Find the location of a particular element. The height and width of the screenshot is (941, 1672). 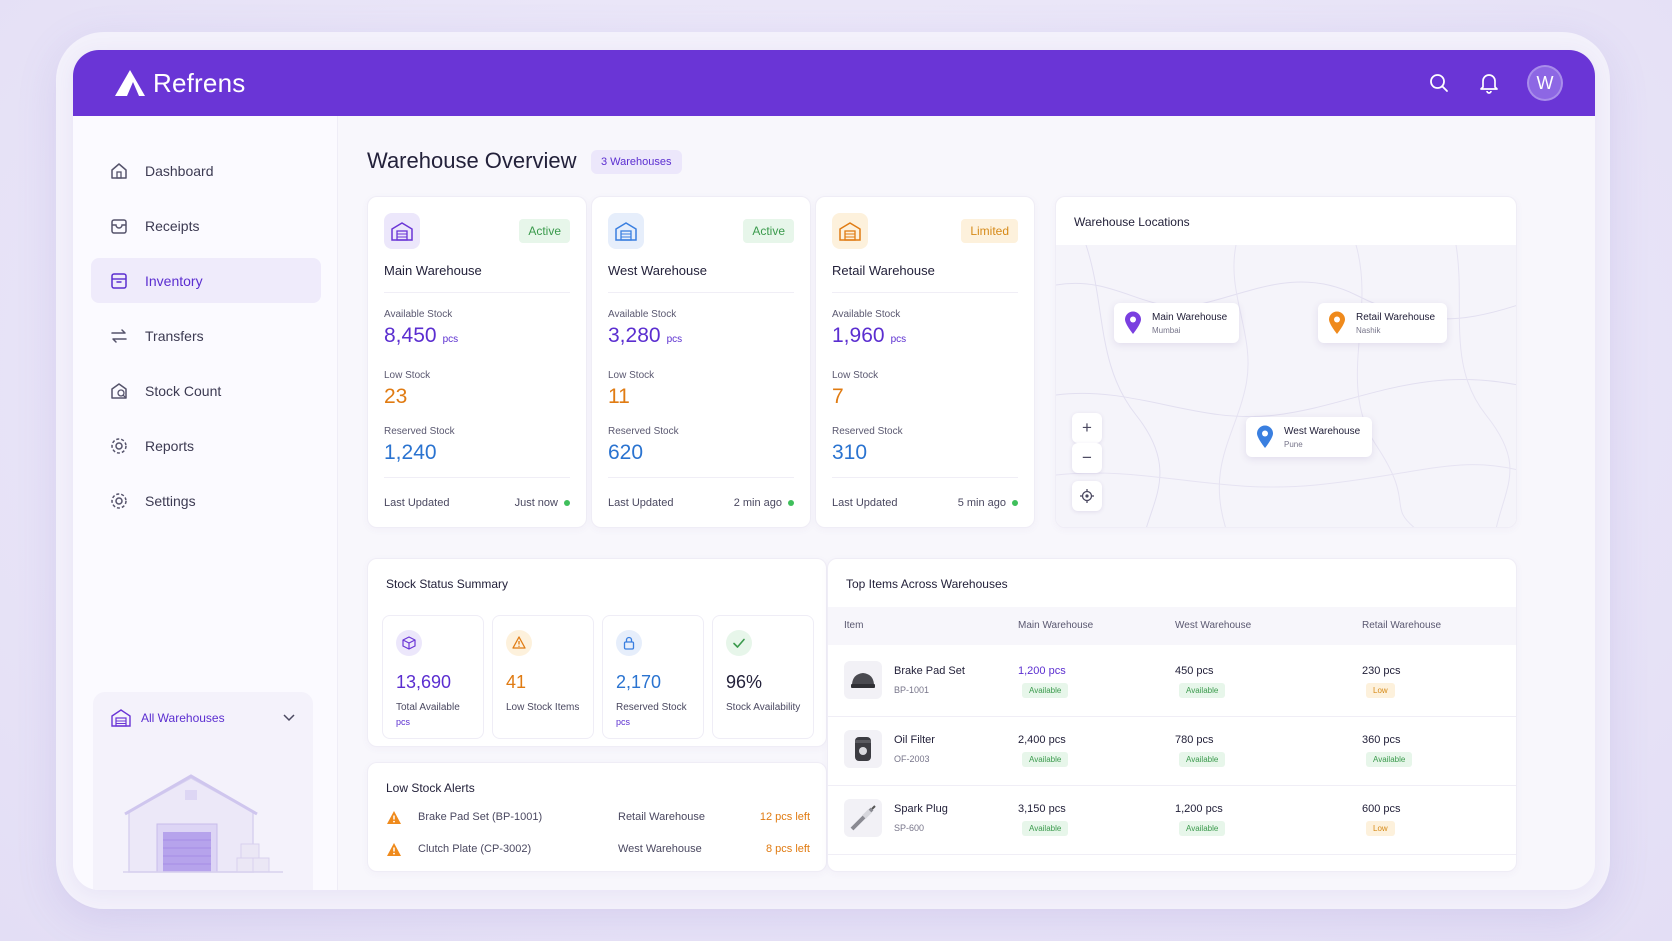

summary-tile: 2,170 Reserved Stock pcs is located at coordinates (653, 677).